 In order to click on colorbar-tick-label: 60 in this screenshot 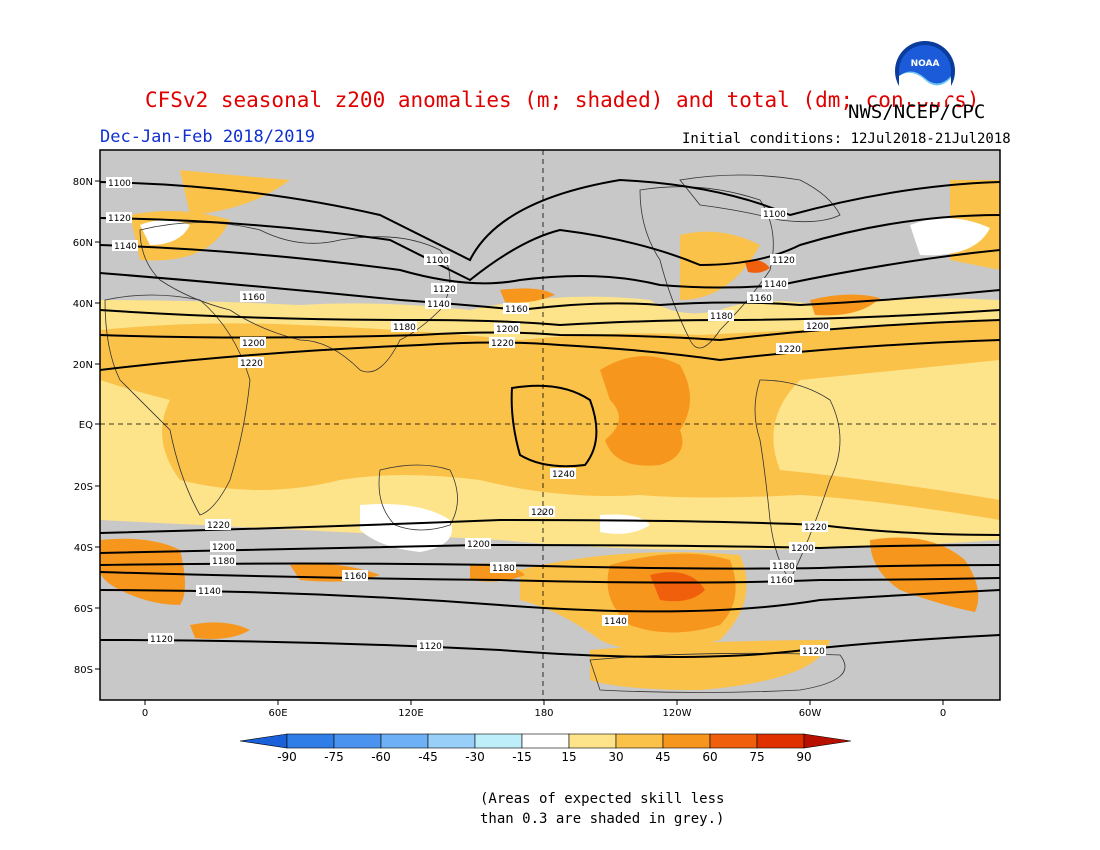, I will do `click(709, 757)`.